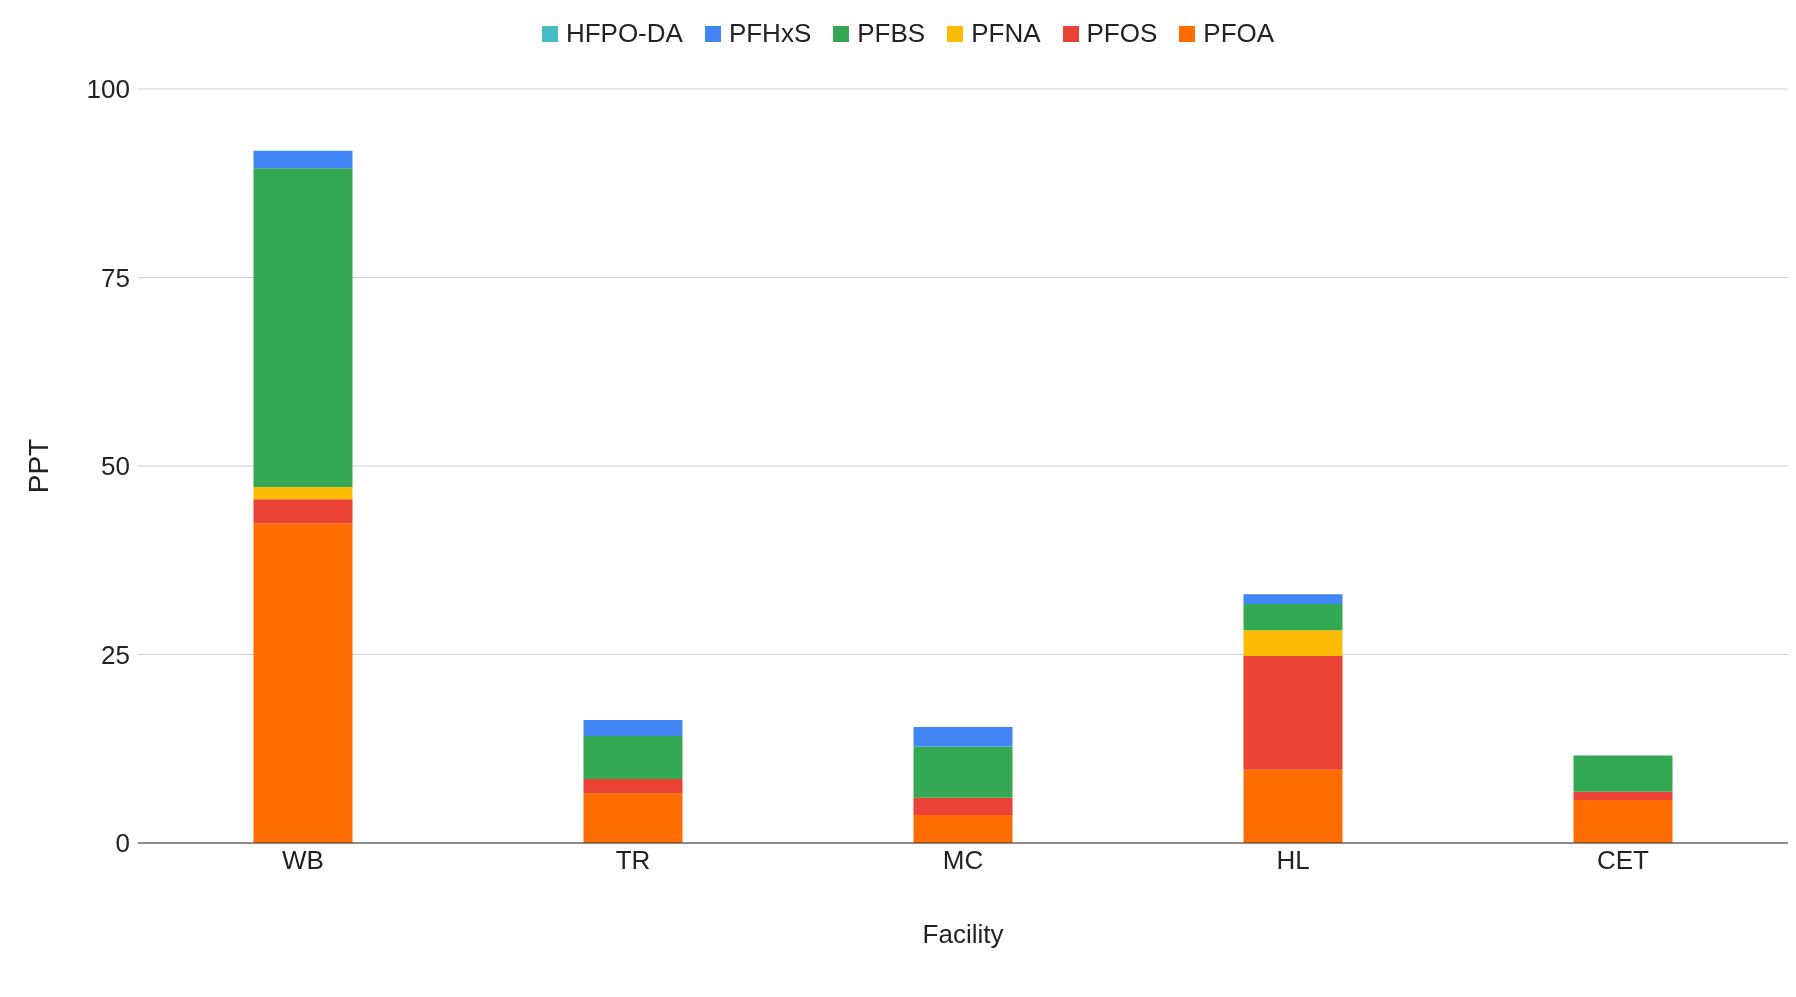  I want to click on legend-label: PFBS, so click(891, 33).